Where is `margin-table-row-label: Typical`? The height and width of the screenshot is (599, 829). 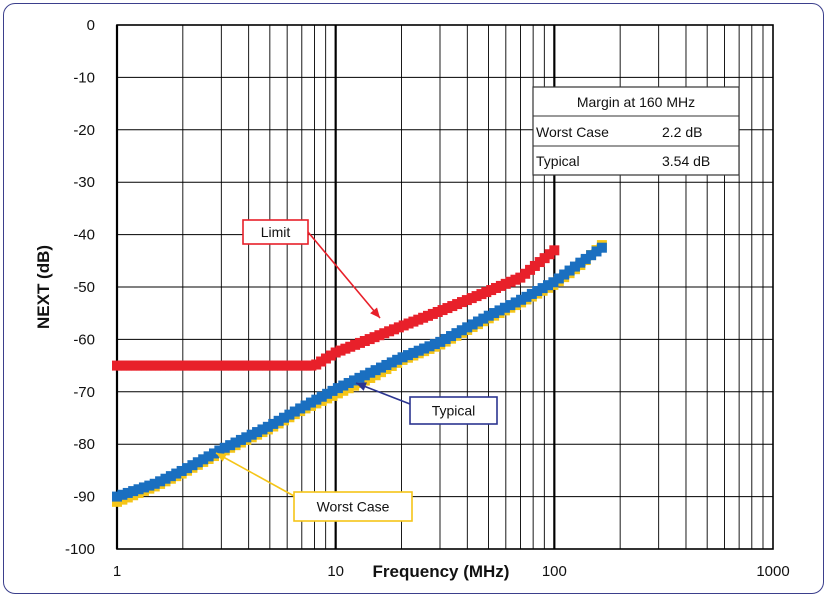 margin-table-row-label: Typical is located at coordinates (558, 161).